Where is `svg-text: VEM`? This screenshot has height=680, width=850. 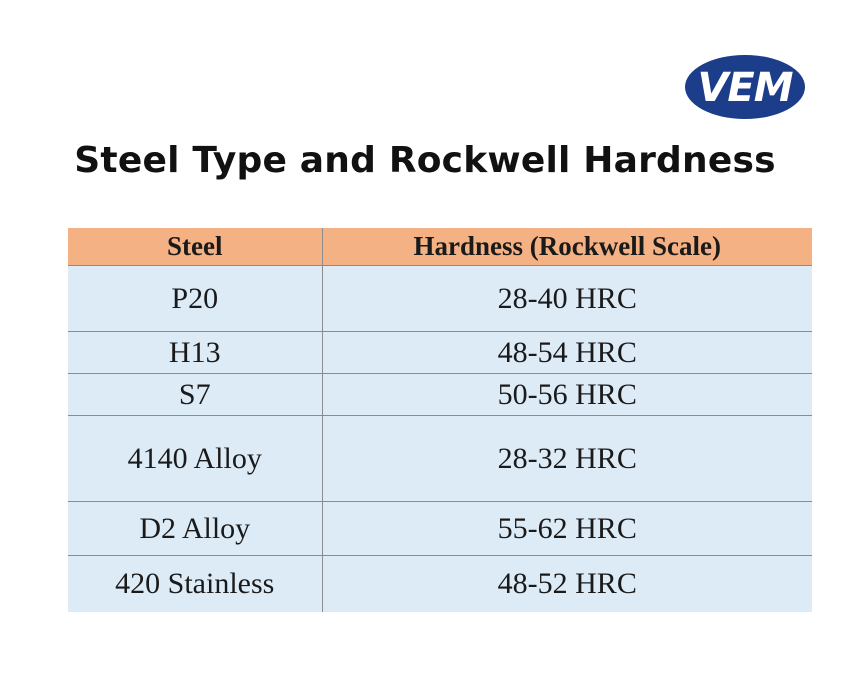
svg-text: VEM is located at coordinates (744, 88).